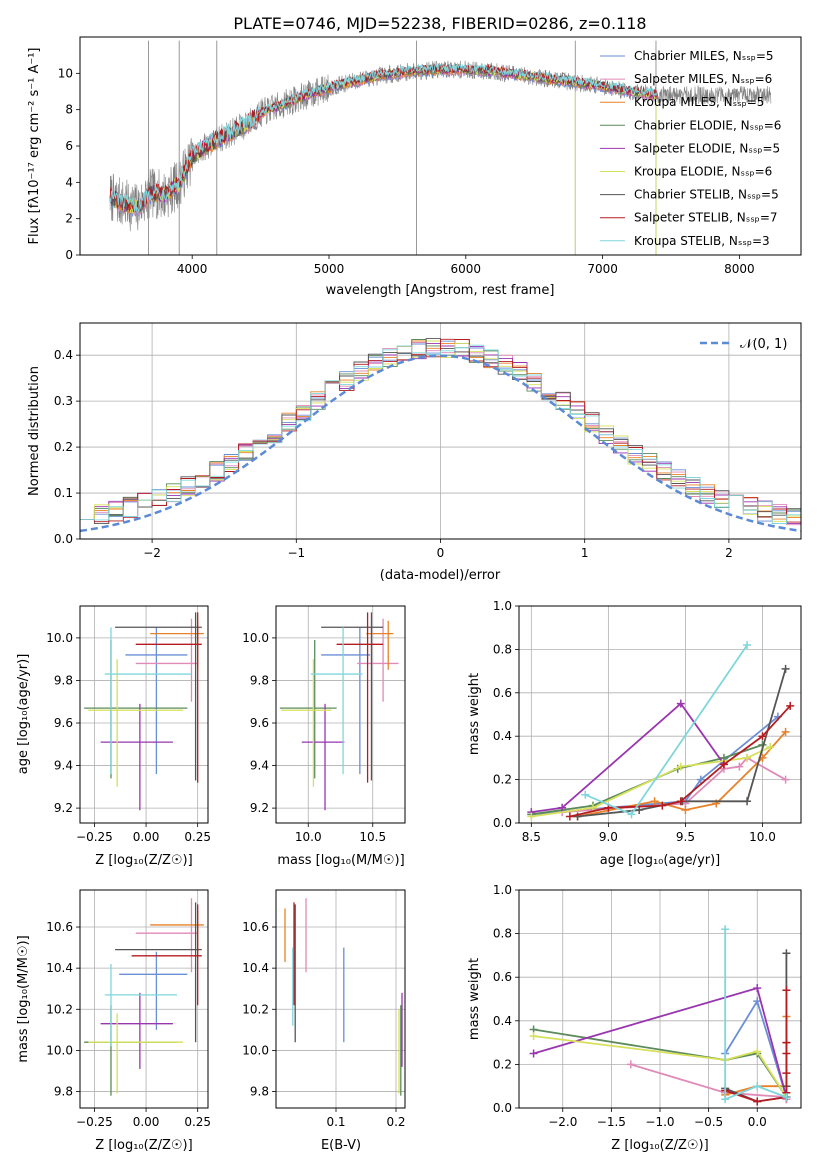 This screenshot has width=819, height=1170. I want to click on mass-vs-Z-marks, so click(144, 997).